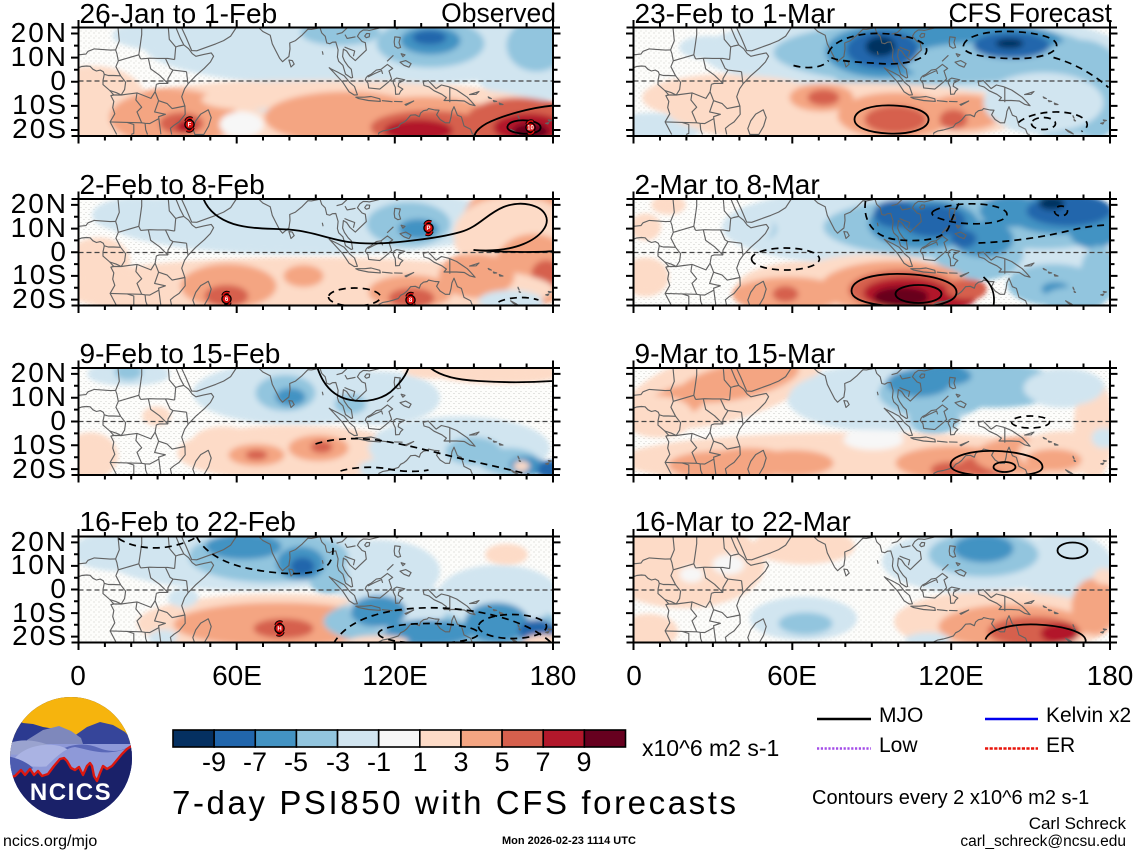  I want to click on svg-text: 10, so click(530, 129).